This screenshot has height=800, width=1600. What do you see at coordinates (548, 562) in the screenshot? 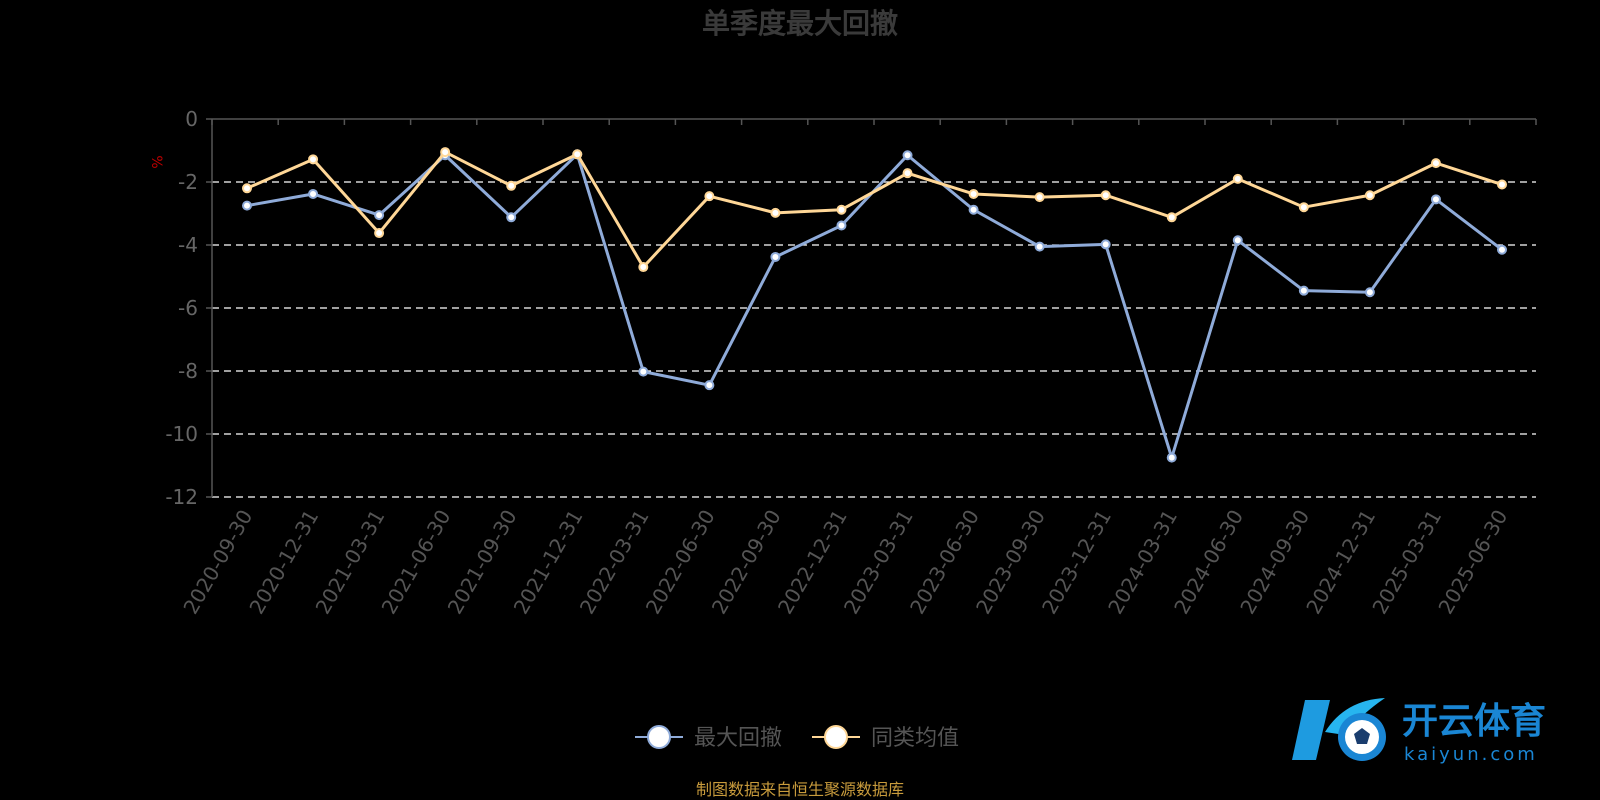
I see `x-tick-label: 2021-12-31` at bounding box center [548, 562].